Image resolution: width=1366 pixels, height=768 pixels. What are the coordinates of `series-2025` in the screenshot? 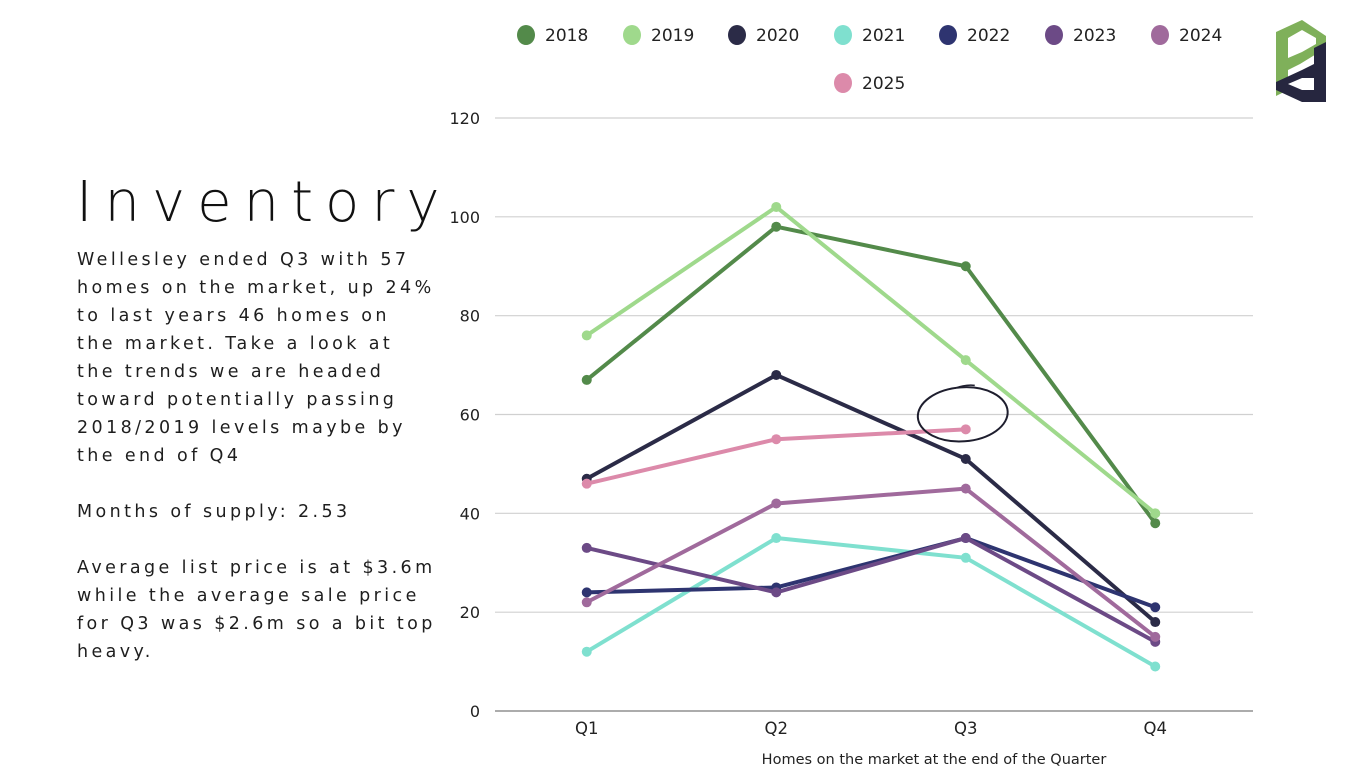 It's located at (776, 456).